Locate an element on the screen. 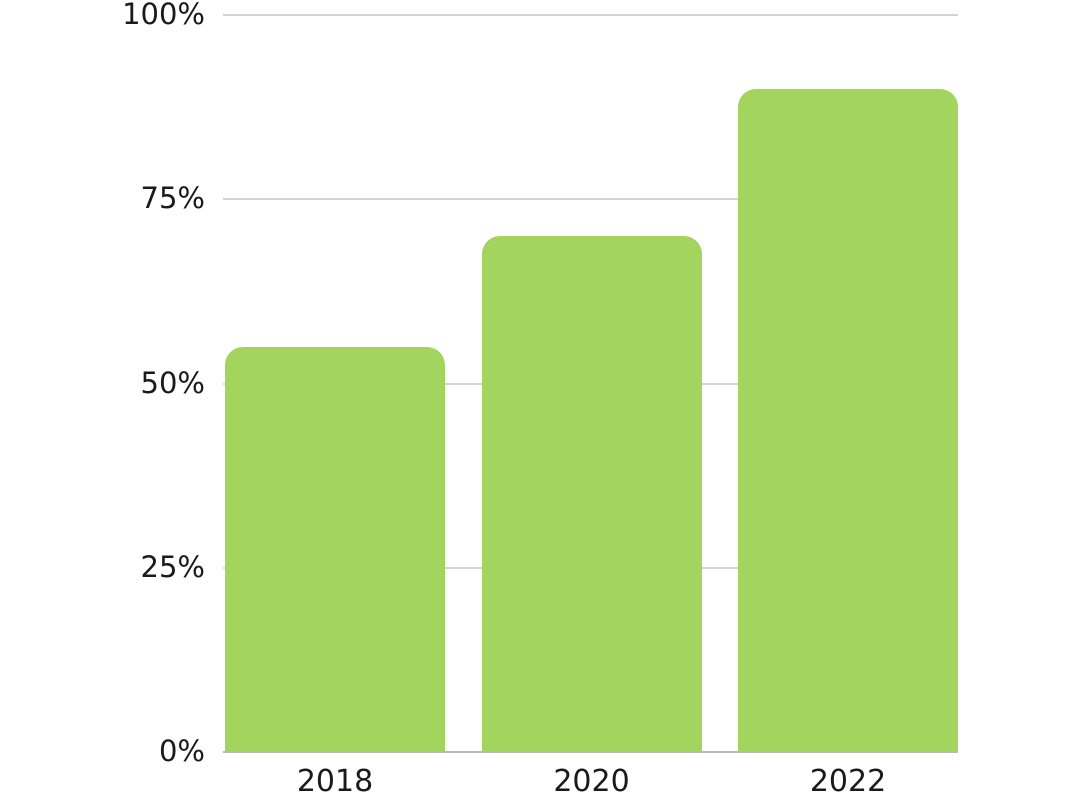  x-axis-label: 2022 is located at coordinates (848, 781).